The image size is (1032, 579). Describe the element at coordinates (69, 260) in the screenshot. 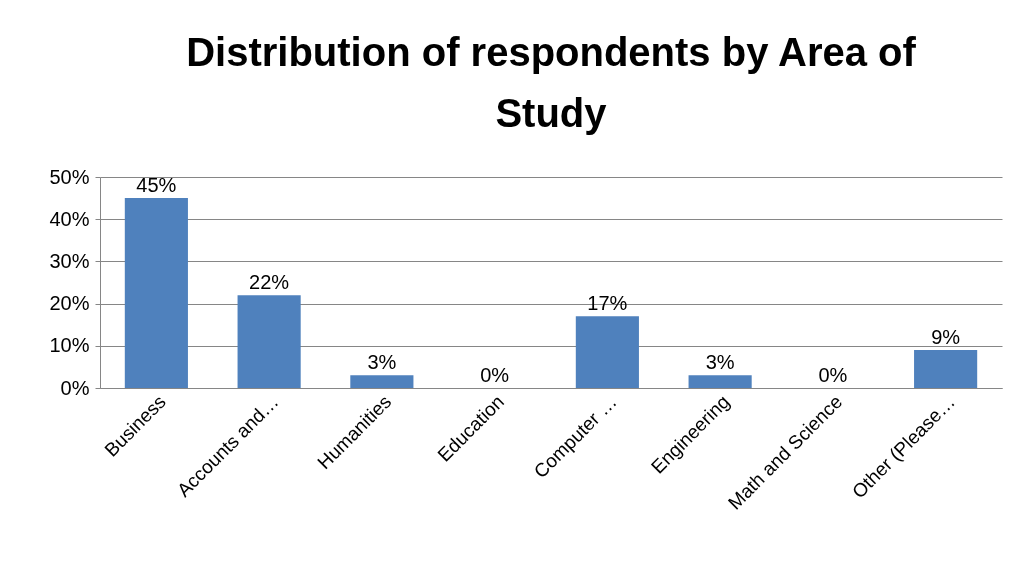

I see `y-tick-label: 30%` at that location.